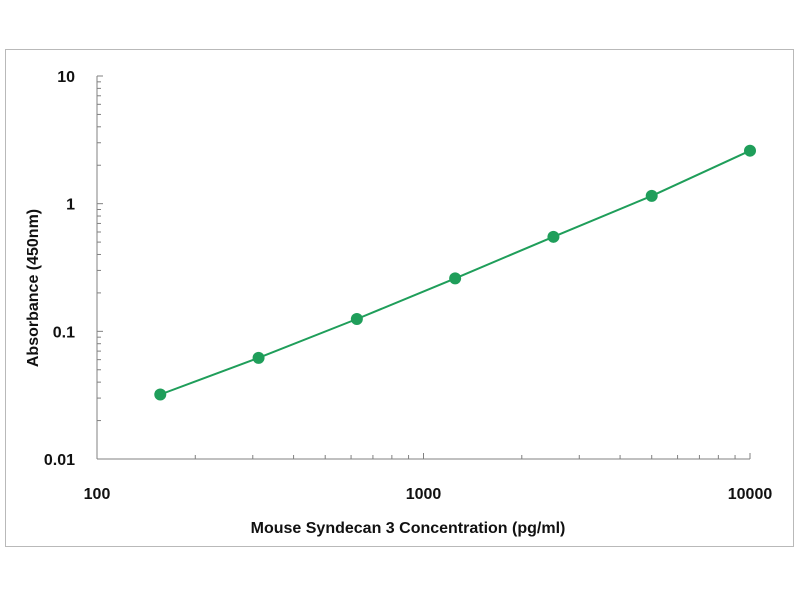  I want to click on y-tick-label: 0.1, so click(64, 332).